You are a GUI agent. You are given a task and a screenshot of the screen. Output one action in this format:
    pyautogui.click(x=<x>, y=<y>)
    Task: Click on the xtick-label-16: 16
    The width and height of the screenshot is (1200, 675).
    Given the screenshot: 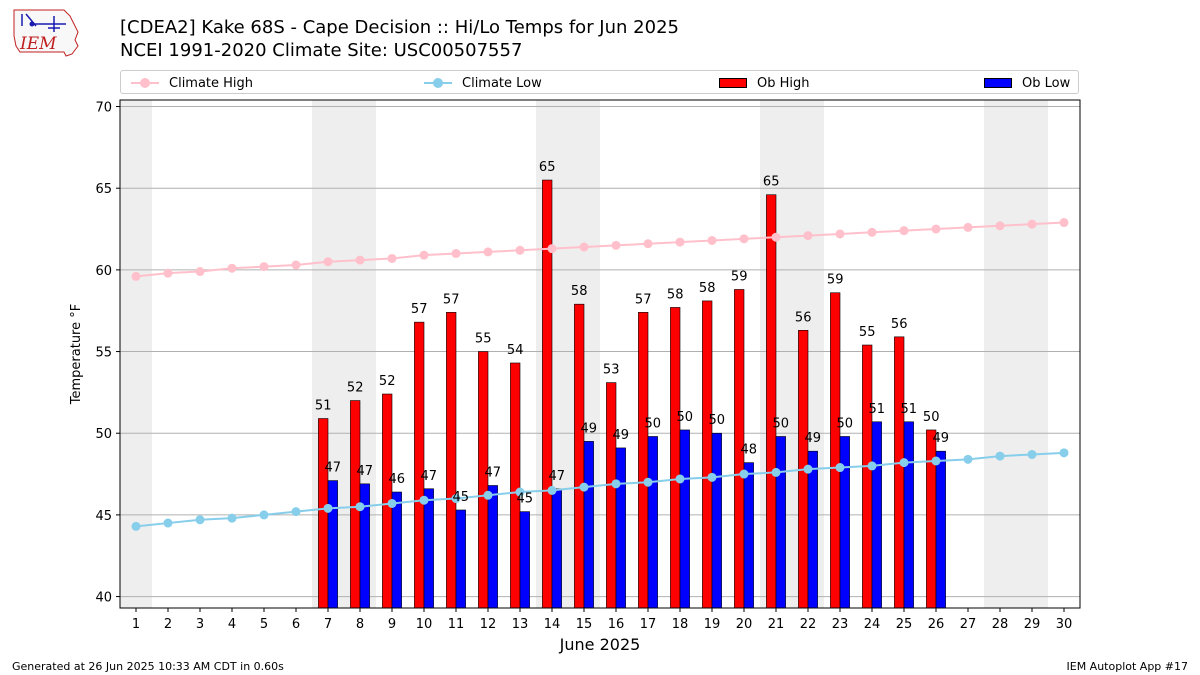 What is the action you would take?
    pyautogui.click(x=616, y=624)
    